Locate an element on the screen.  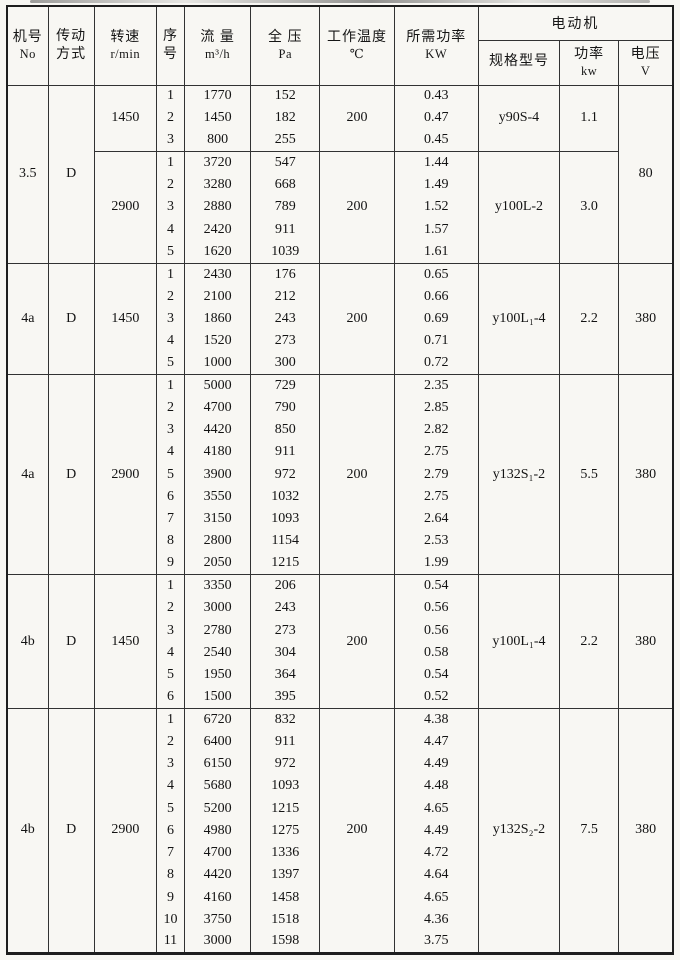
table-row: 3 1860 243 0.69 is located at coordinates (340, 318).